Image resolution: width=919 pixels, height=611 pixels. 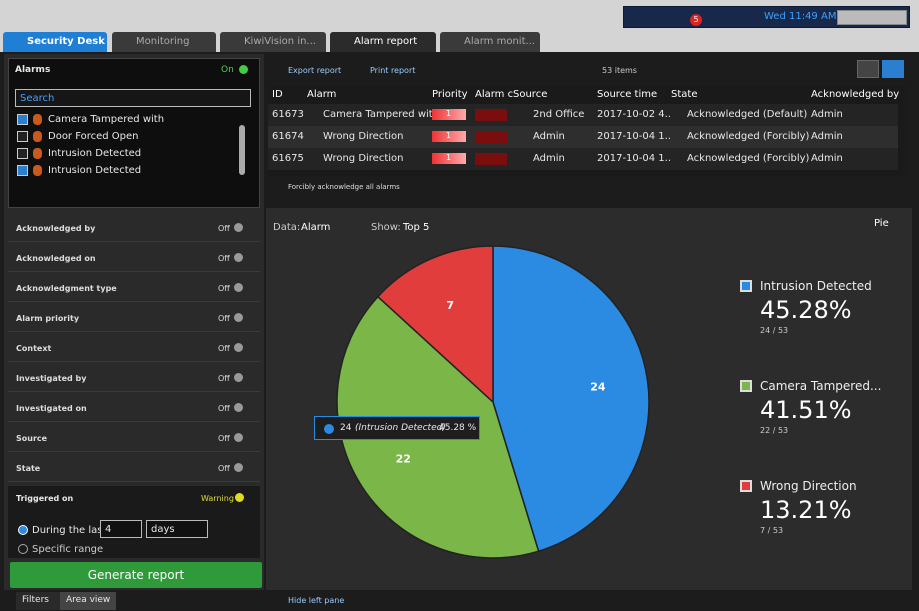 I want to click on legend-swatch, so click(x=746, y=286).